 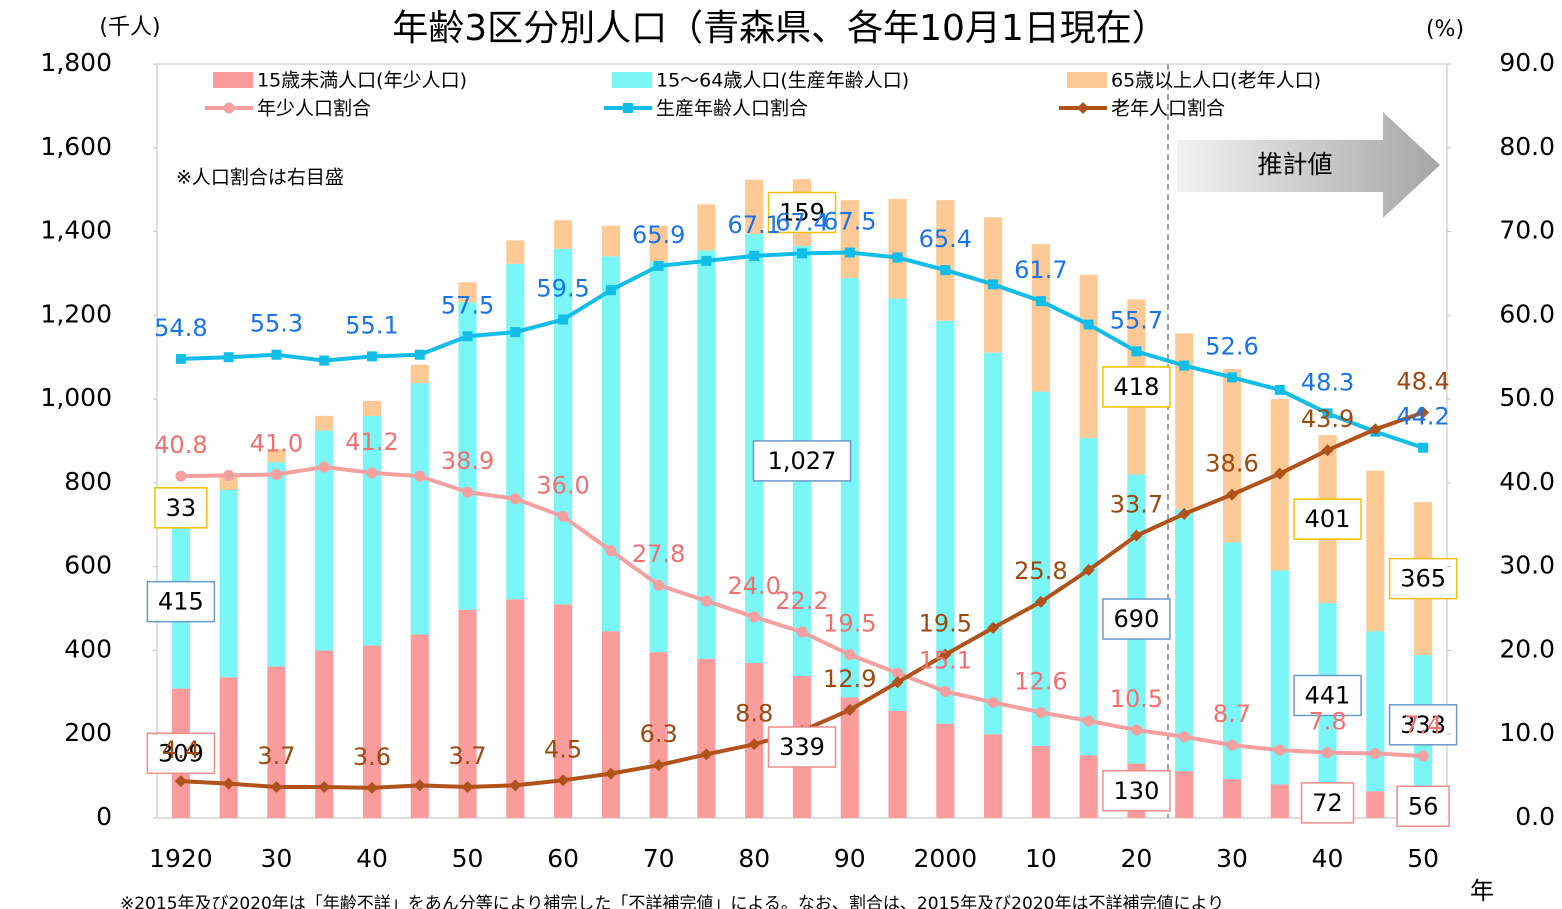 What do you see at coordinates (1422, 382) in the screenshot?
I see `data-label: 48.4` at bounding box center [1422, 382].